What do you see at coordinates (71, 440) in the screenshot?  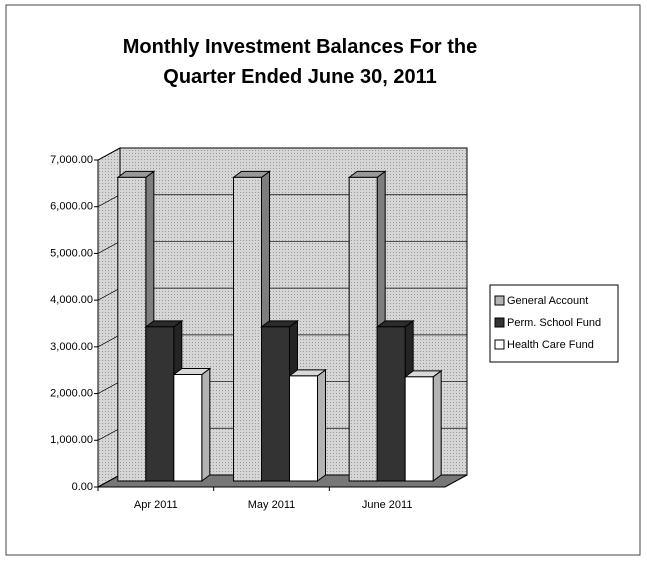 I see `y-tick-label: 1,000.00` at bounding box center [71, 440].